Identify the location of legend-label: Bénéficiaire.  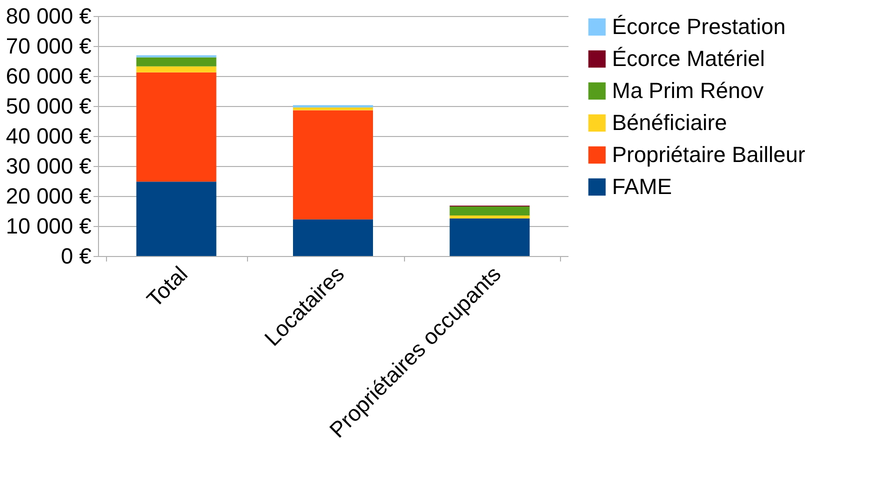
(669, 122).